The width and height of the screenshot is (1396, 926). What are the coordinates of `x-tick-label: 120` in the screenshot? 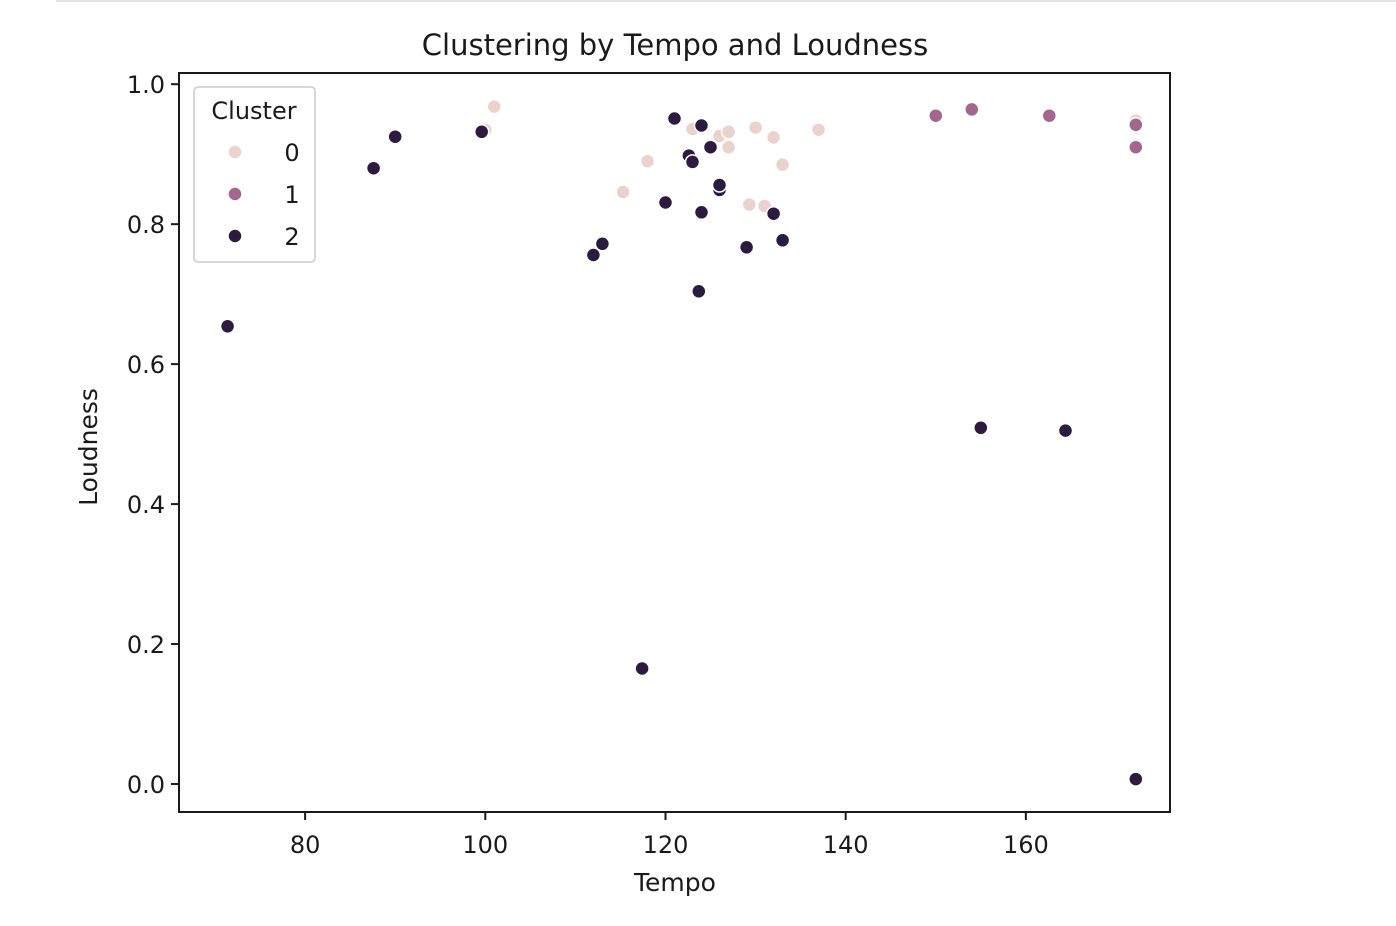 It's located at (666, 845).